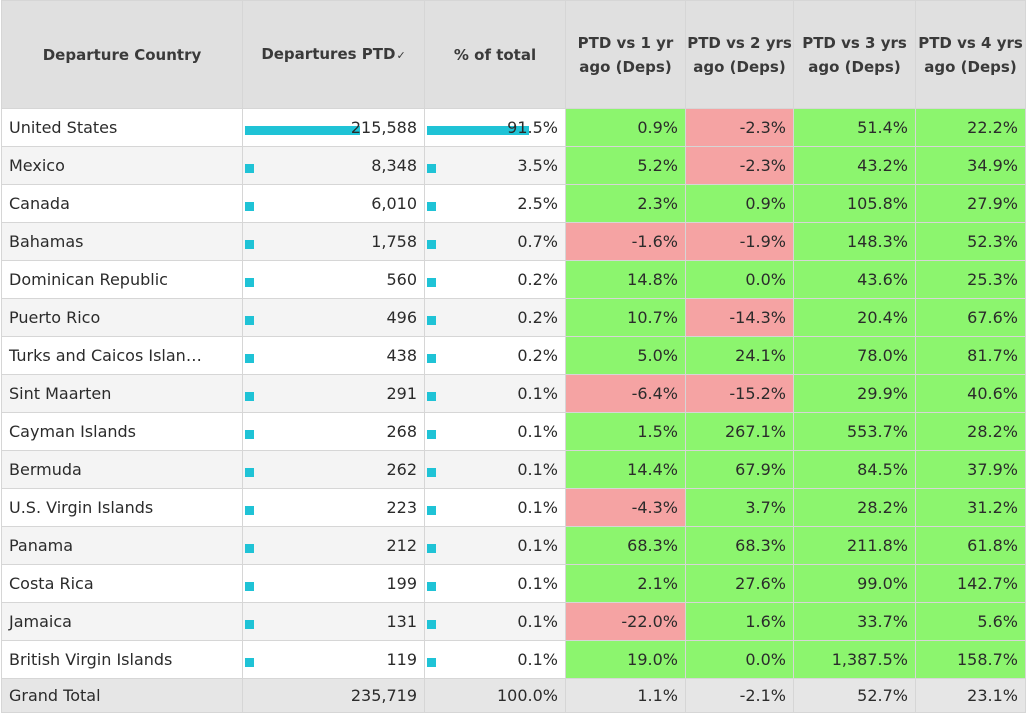  I want to click on vs2-cell: 67.9%, so click(739, 469).